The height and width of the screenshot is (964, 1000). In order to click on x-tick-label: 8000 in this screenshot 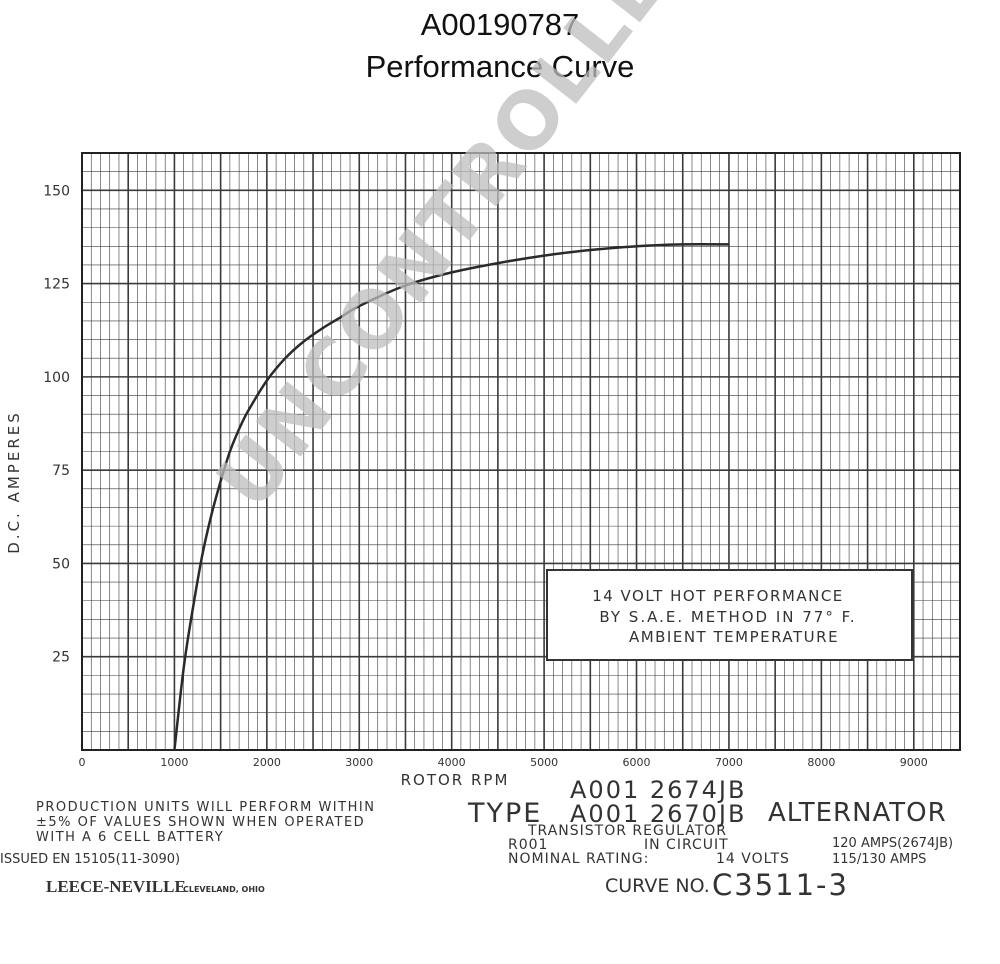, I will do `click(821, 762)`.